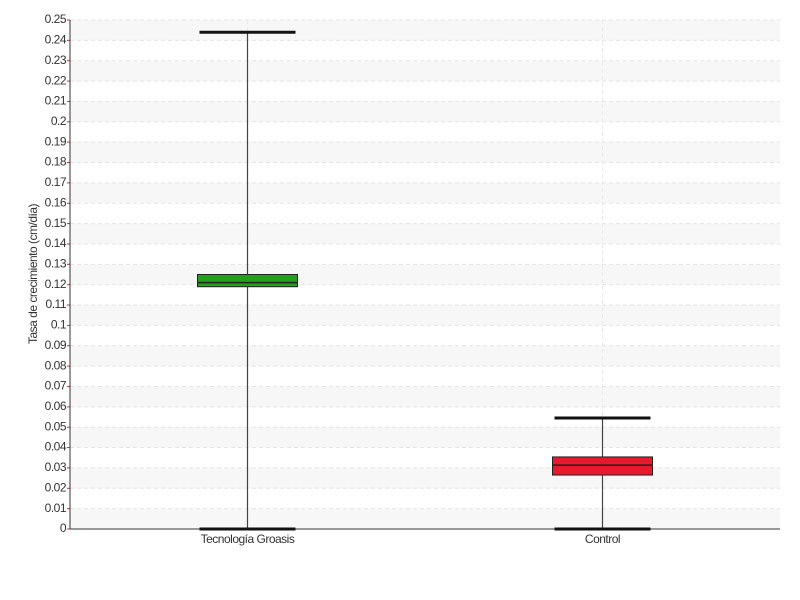 The image size is (800, 600). What do you see at coordinates (56, 80) in the screenshot?
I see `y-tick-label: 0.22` at bounding box center [56, 80].